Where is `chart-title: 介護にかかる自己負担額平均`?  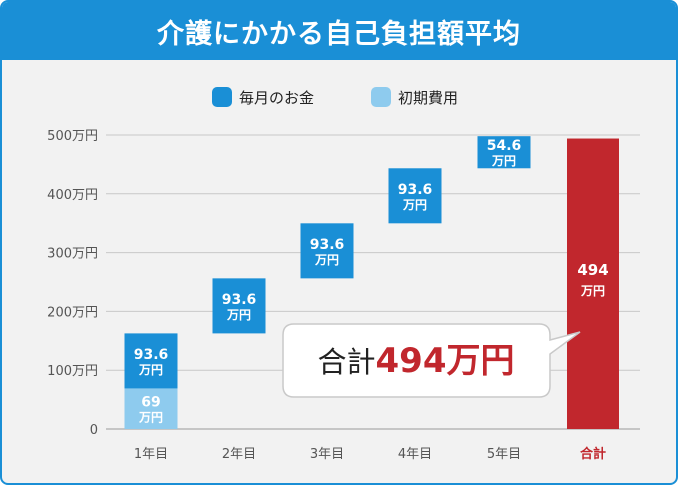 chart-title: 介護にかかる自己負担額平均 is located at coordinates (339, 31).